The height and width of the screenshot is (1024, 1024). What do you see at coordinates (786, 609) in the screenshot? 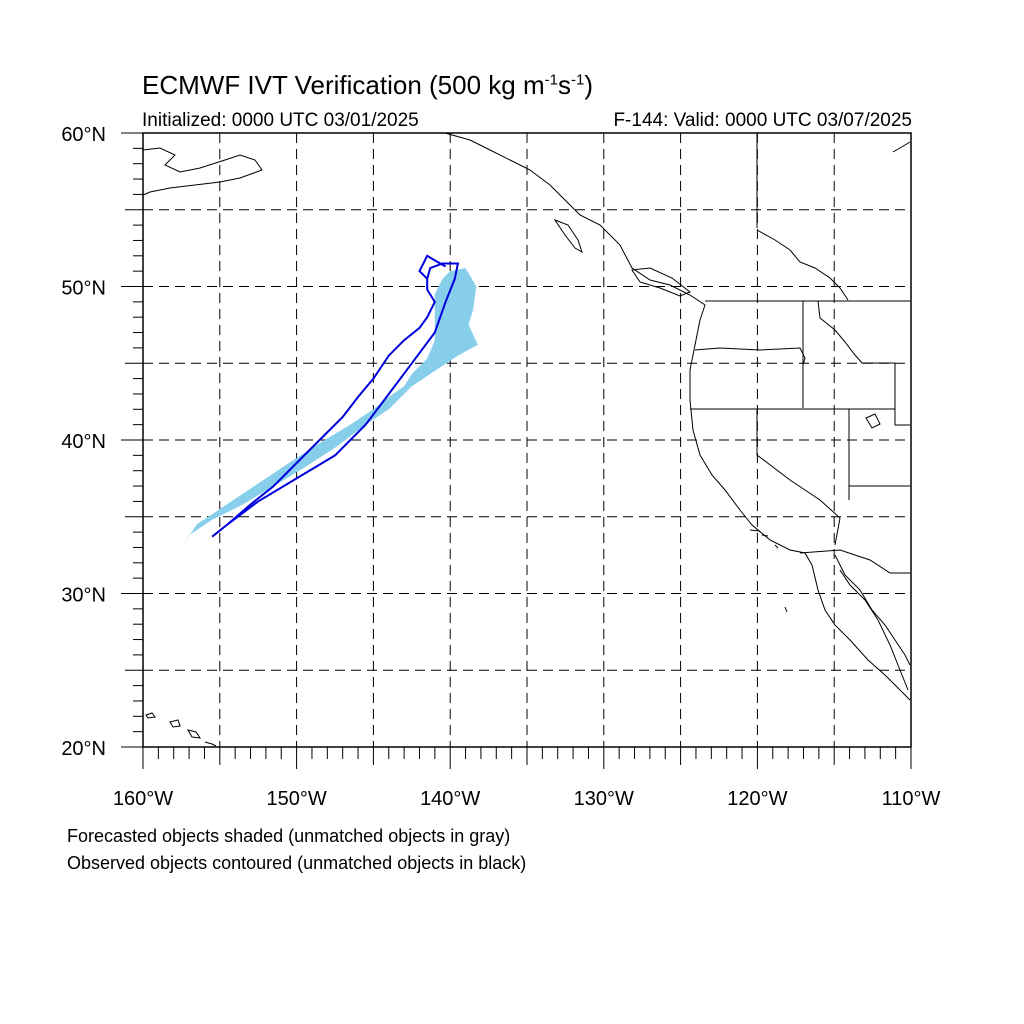
I see `island-guadalupe` at bounding box center [786, 609].